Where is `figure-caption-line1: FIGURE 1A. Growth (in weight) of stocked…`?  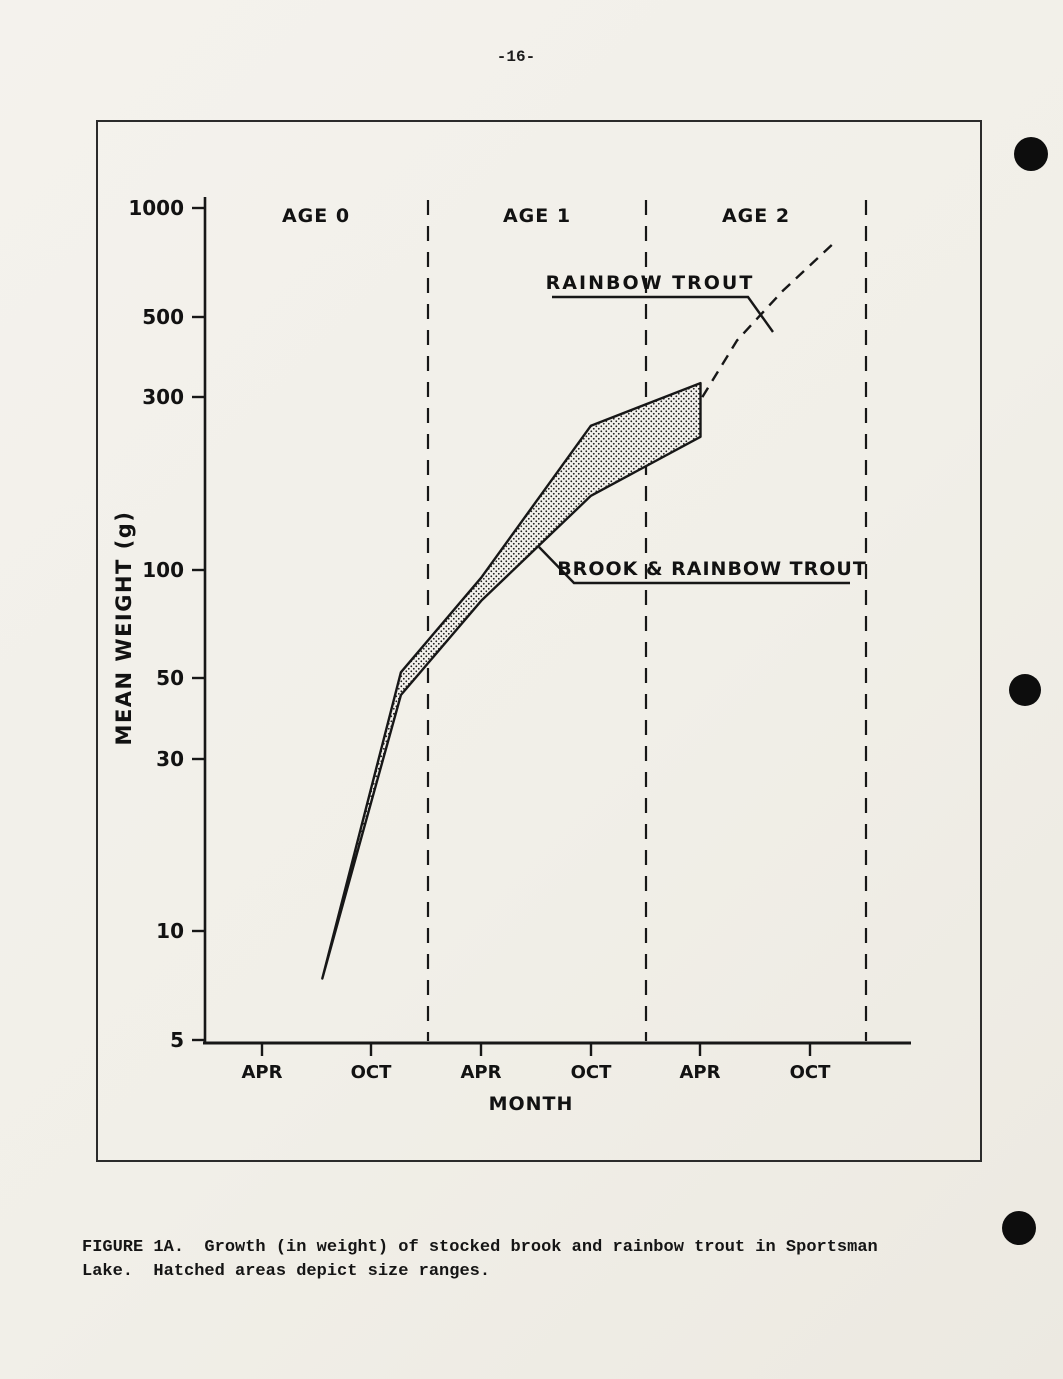 figure-caption-line1: FIGURE 1A. Growth (in weight) of stocked… is located at coordinates (480, 1247).